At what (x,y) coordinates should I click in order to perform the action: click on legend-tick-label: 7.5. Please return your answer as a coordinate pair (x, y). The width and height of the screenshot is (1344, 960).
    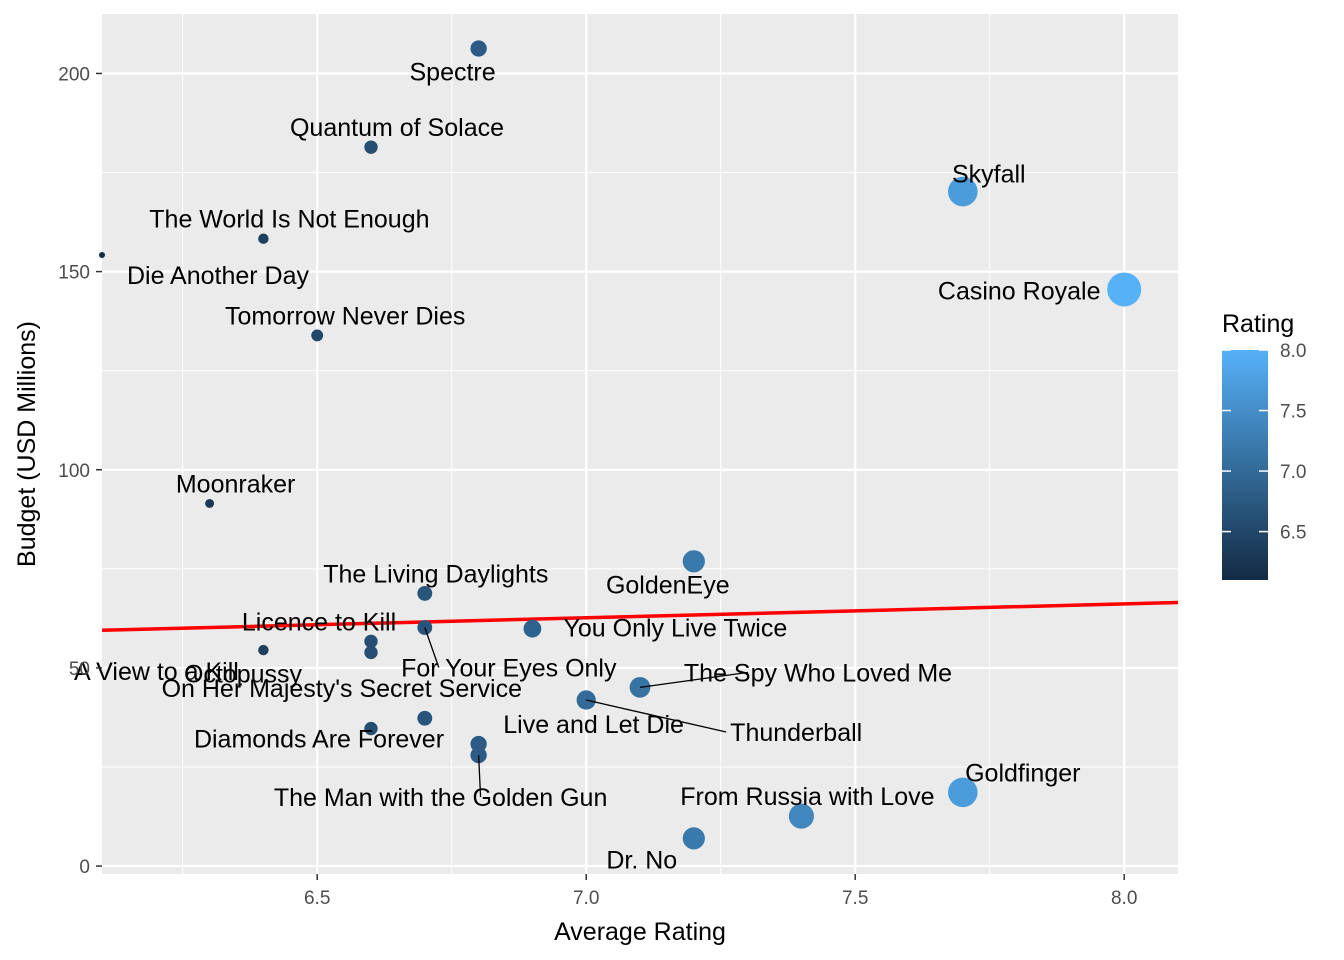
    Looking at the image, I should click on (1293, 412).